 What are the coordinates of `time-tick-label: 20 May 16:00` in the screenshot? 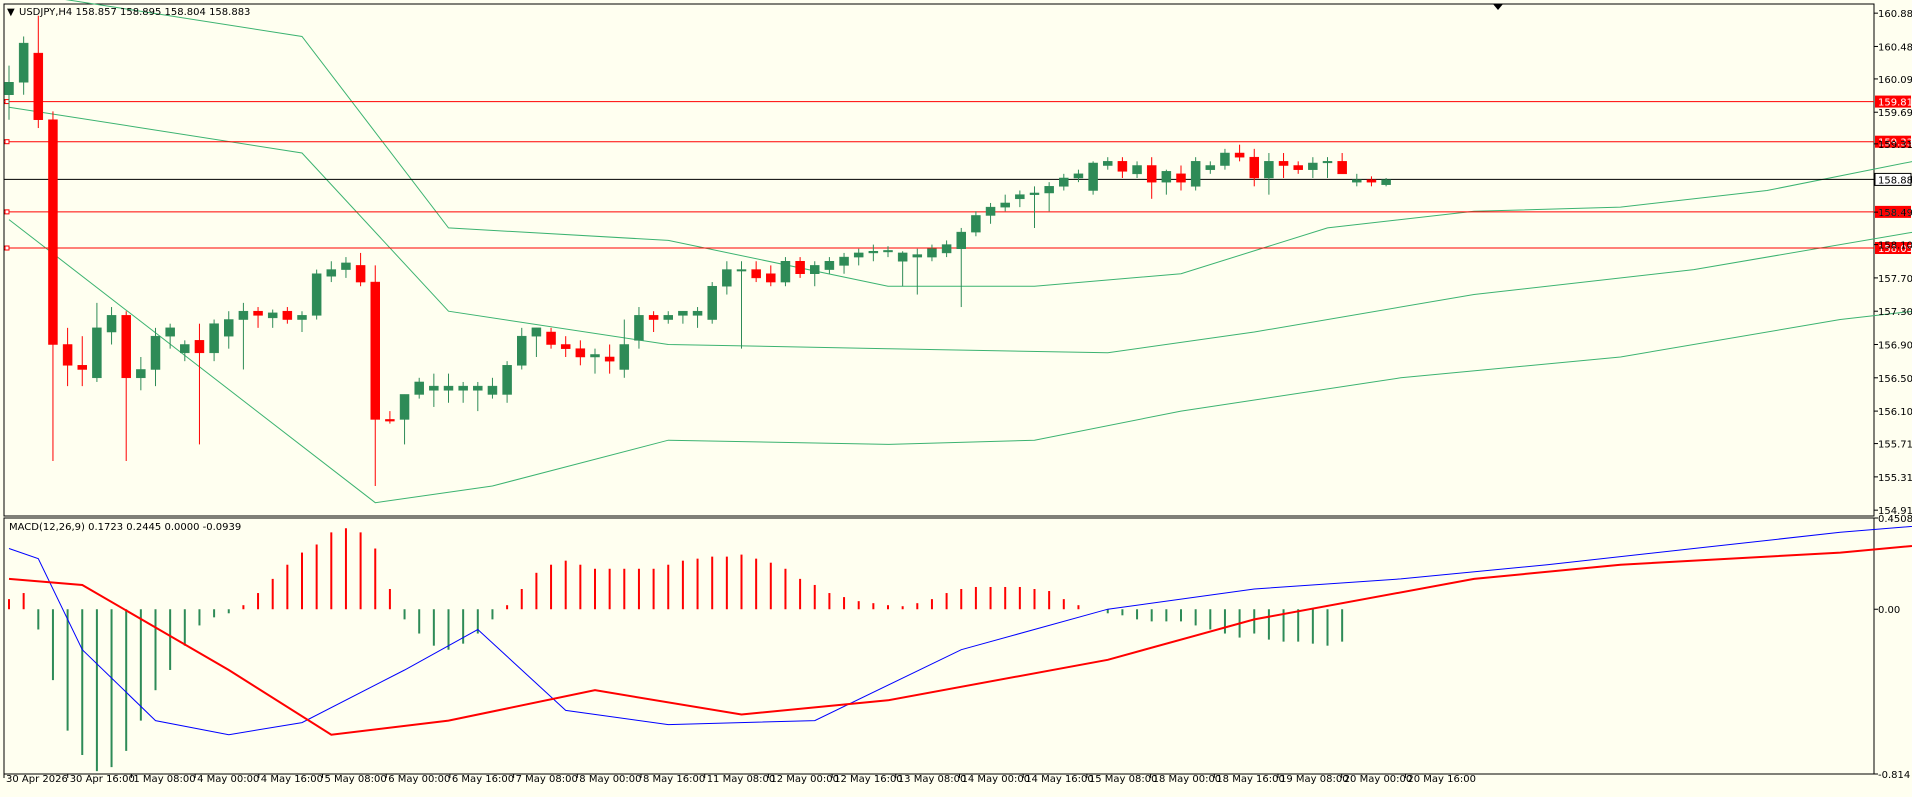 It's located at (1441, 779).